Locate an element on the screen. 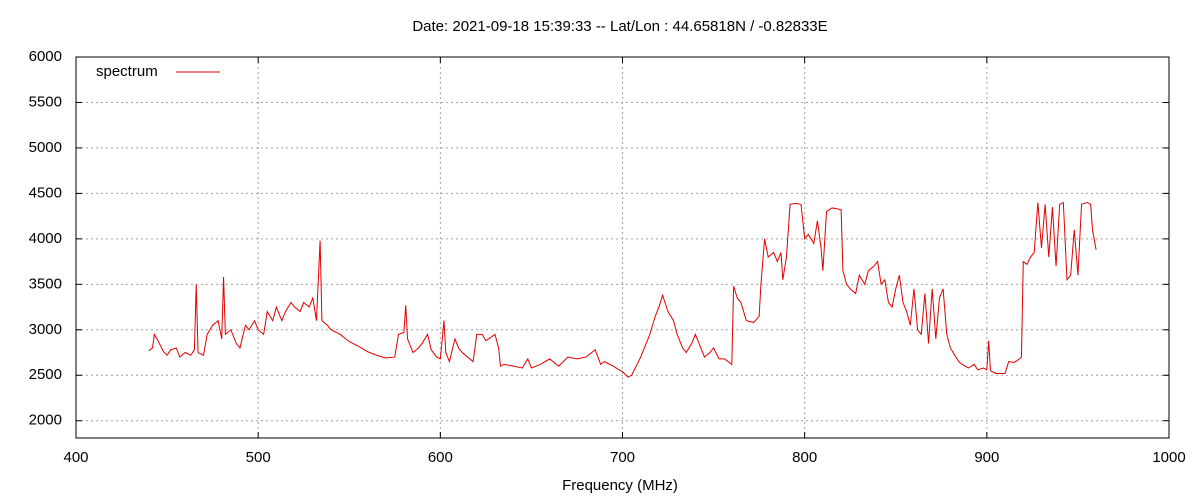 The height and width of the screenshot is (500, 1200). y-tick-label: 4000 is located at coordinates (45, 238).